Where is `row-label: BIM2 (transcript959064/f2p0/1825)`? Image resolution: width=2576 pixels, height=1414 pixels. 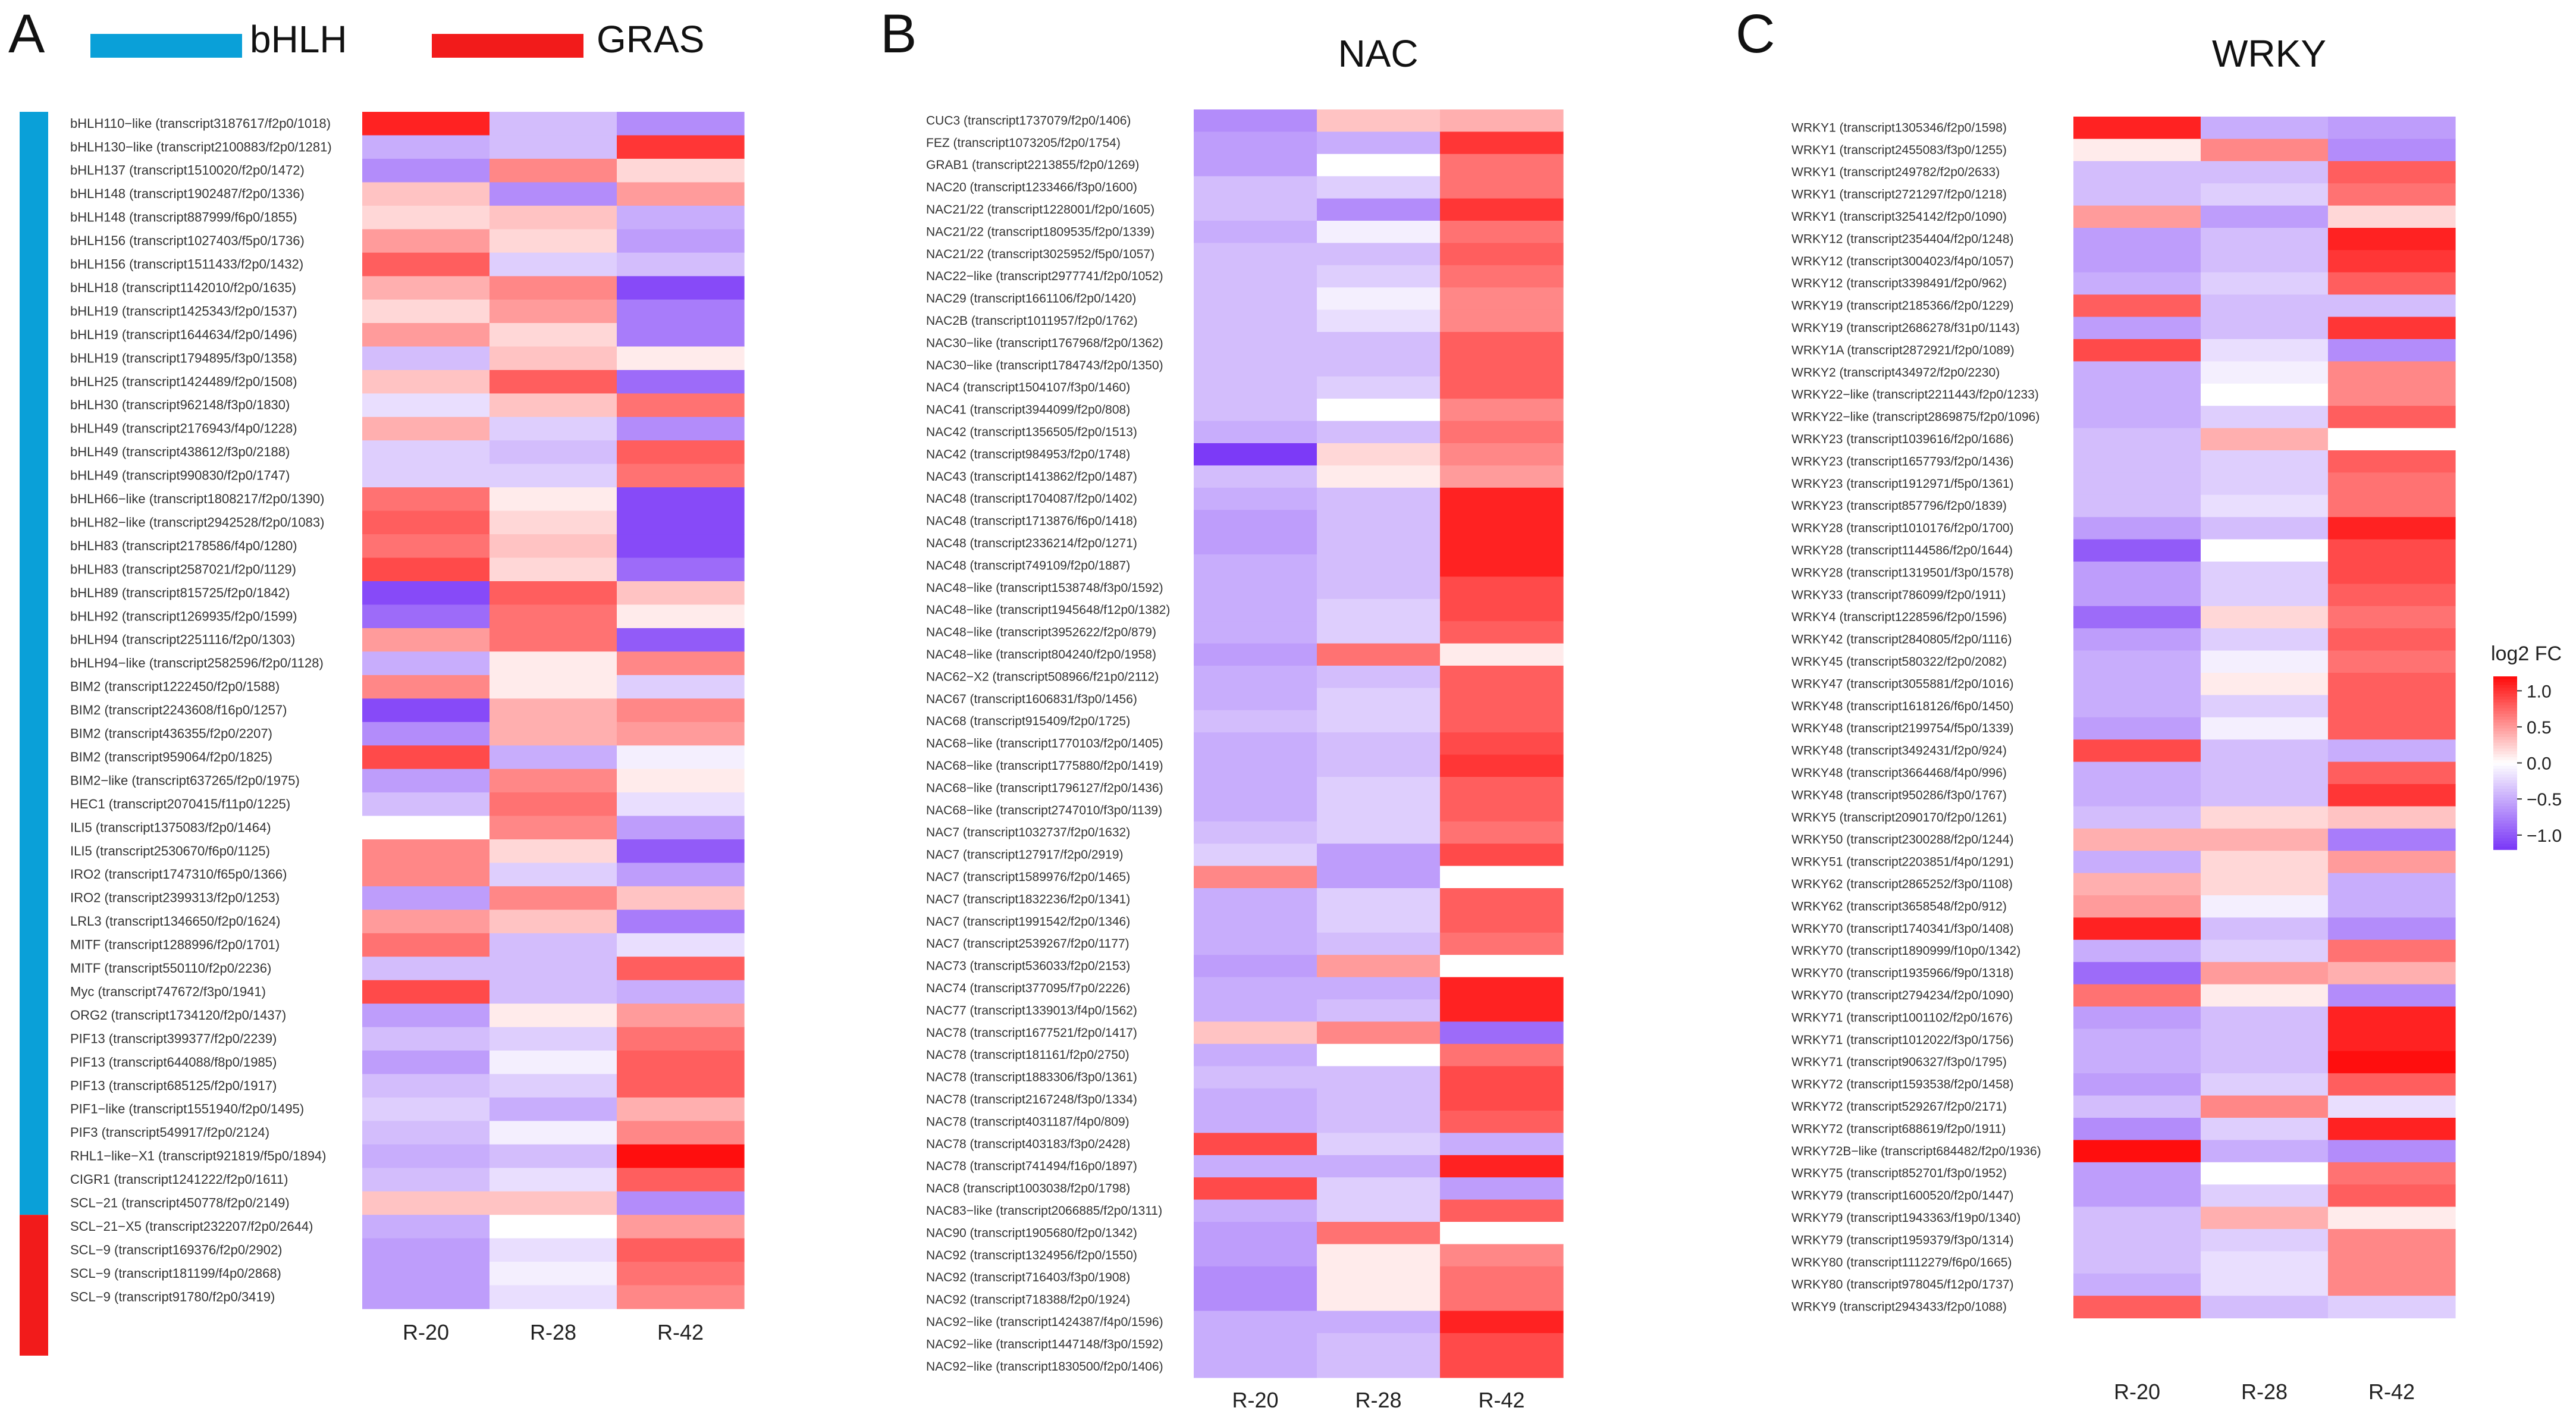
row-label: BIM2 (transcript959064/f2p0/1825) is located at coordinates (171, 757).